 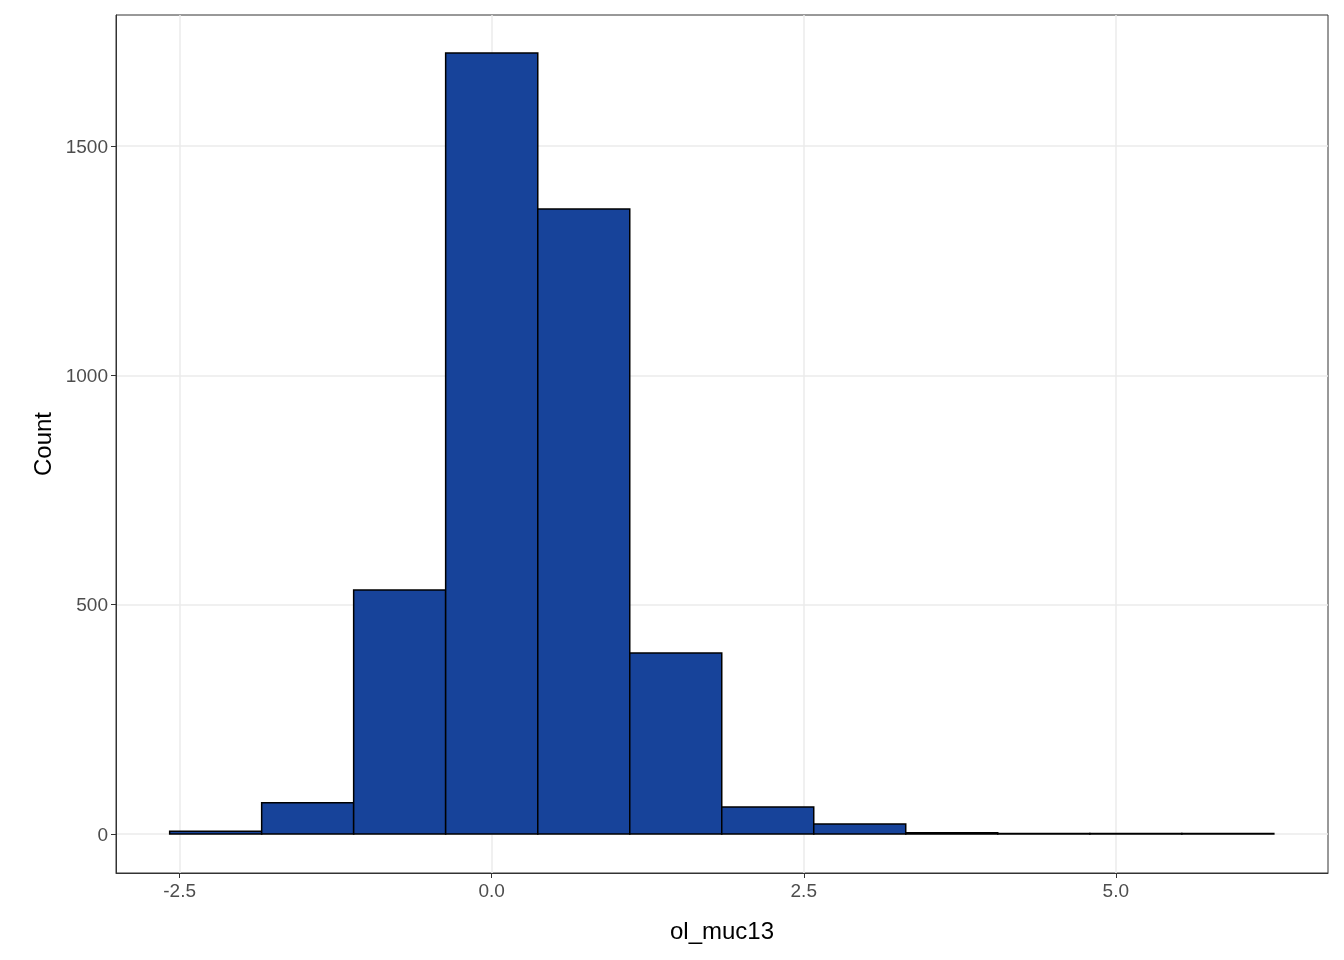 I want to click on y-tick-label: 0, so click(x=102, y=834).